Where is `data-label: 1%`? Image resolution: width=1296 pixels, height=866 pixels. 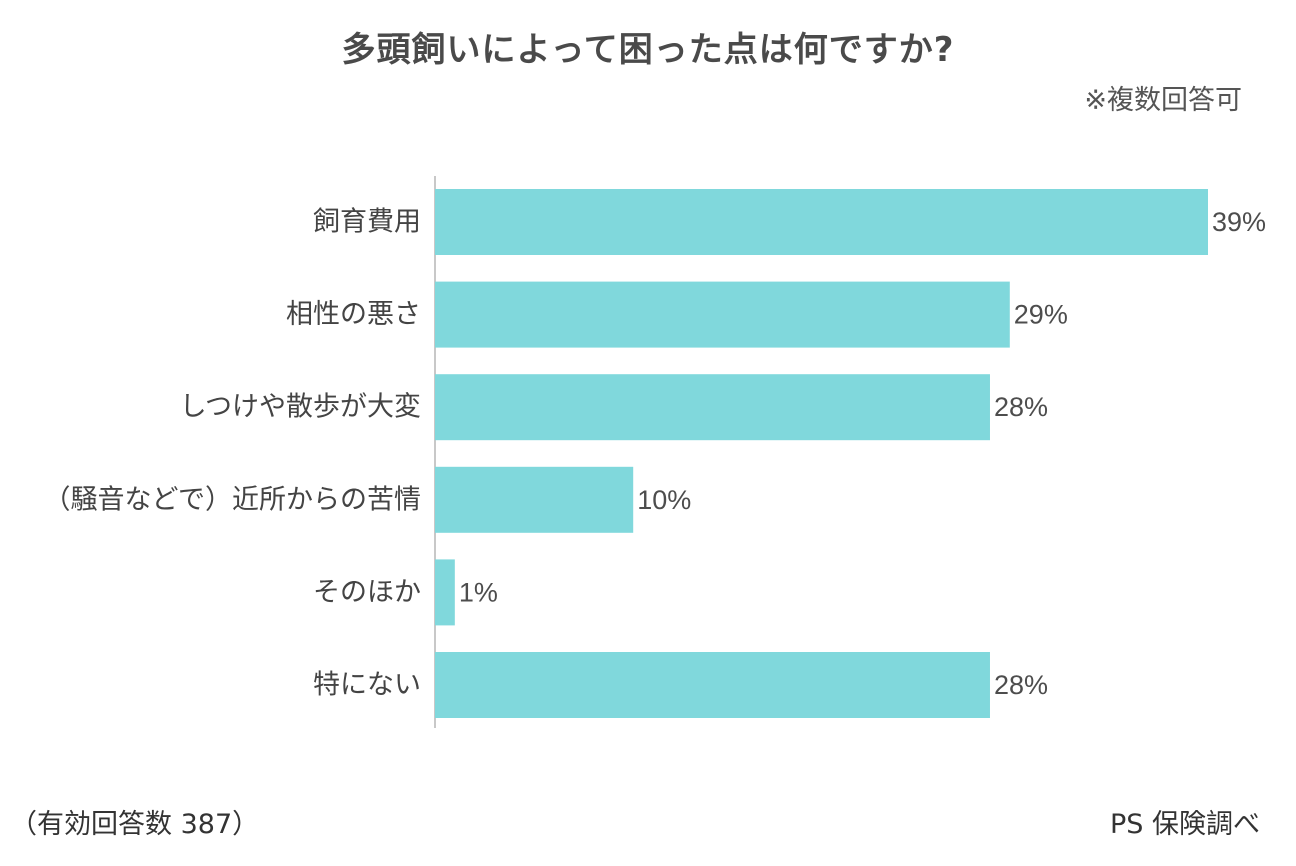 data-label: 1% is located at coordinates (478, 592).